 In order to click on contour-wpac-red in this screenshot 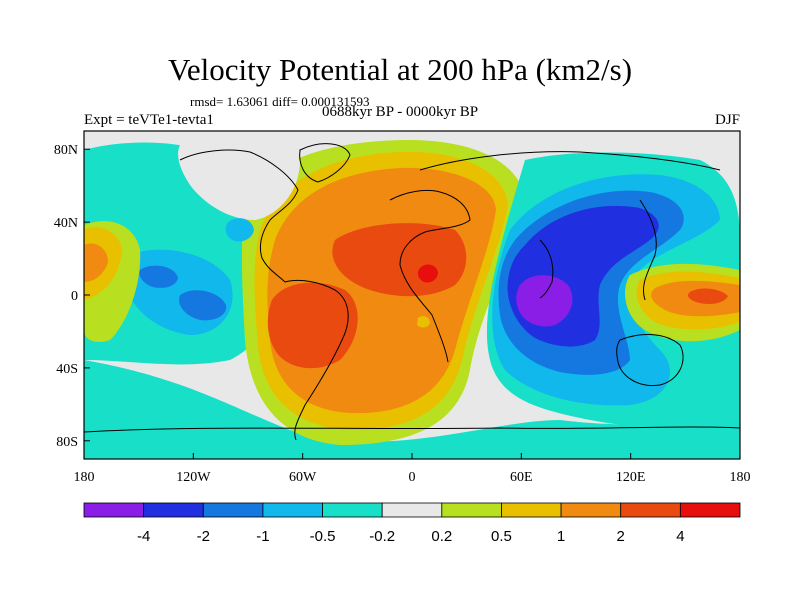, I will do `click(708, 296)`.